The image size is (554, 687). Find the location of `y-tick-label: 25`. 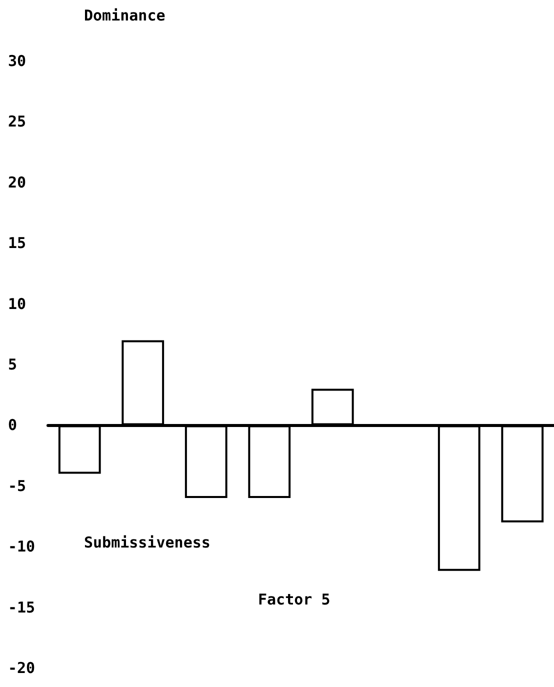

y-tick-label: 25 is located at coordinates (17, 121).